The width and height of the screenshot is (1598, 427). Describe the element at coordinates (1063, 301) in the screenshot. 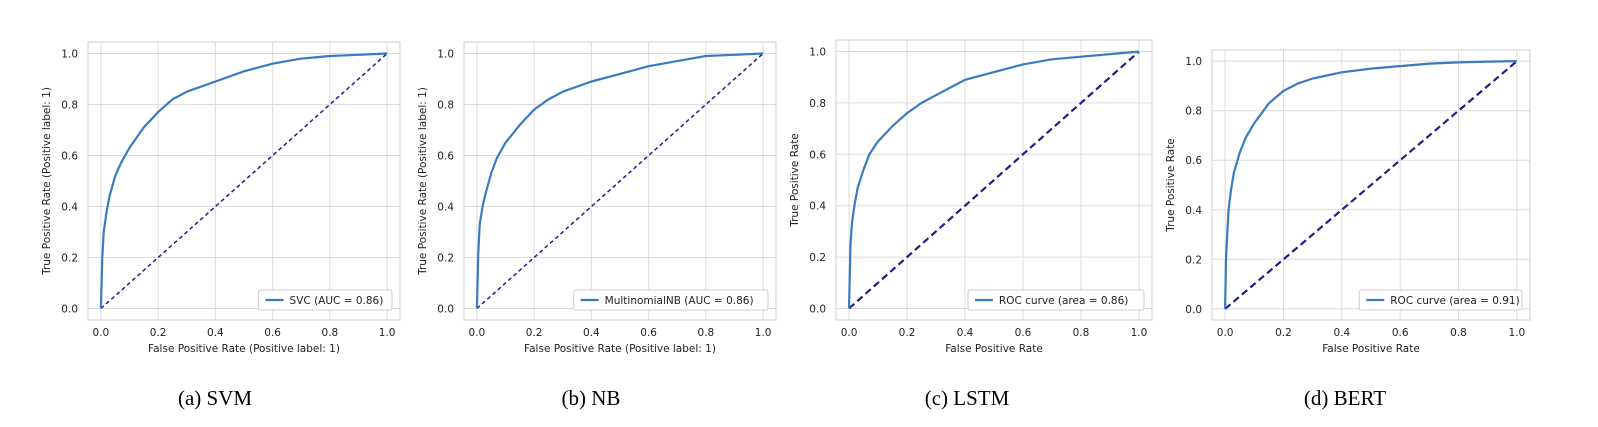

I see `legend-label: ROC curve (area = 0.86)` at that location.